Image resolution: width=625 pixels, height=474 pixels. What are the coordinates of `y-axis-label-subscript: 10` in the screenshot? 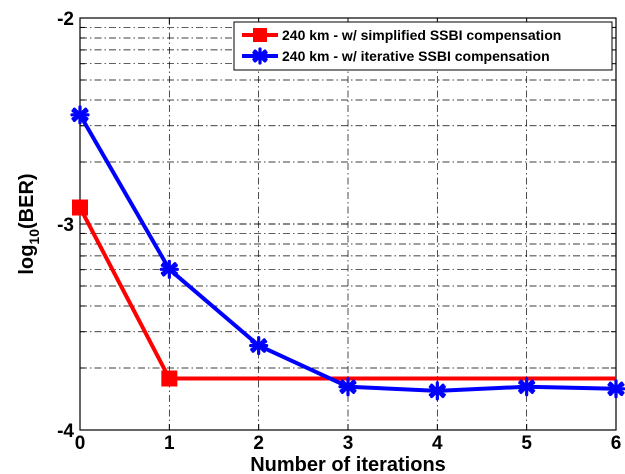 It's located at (34, 237).